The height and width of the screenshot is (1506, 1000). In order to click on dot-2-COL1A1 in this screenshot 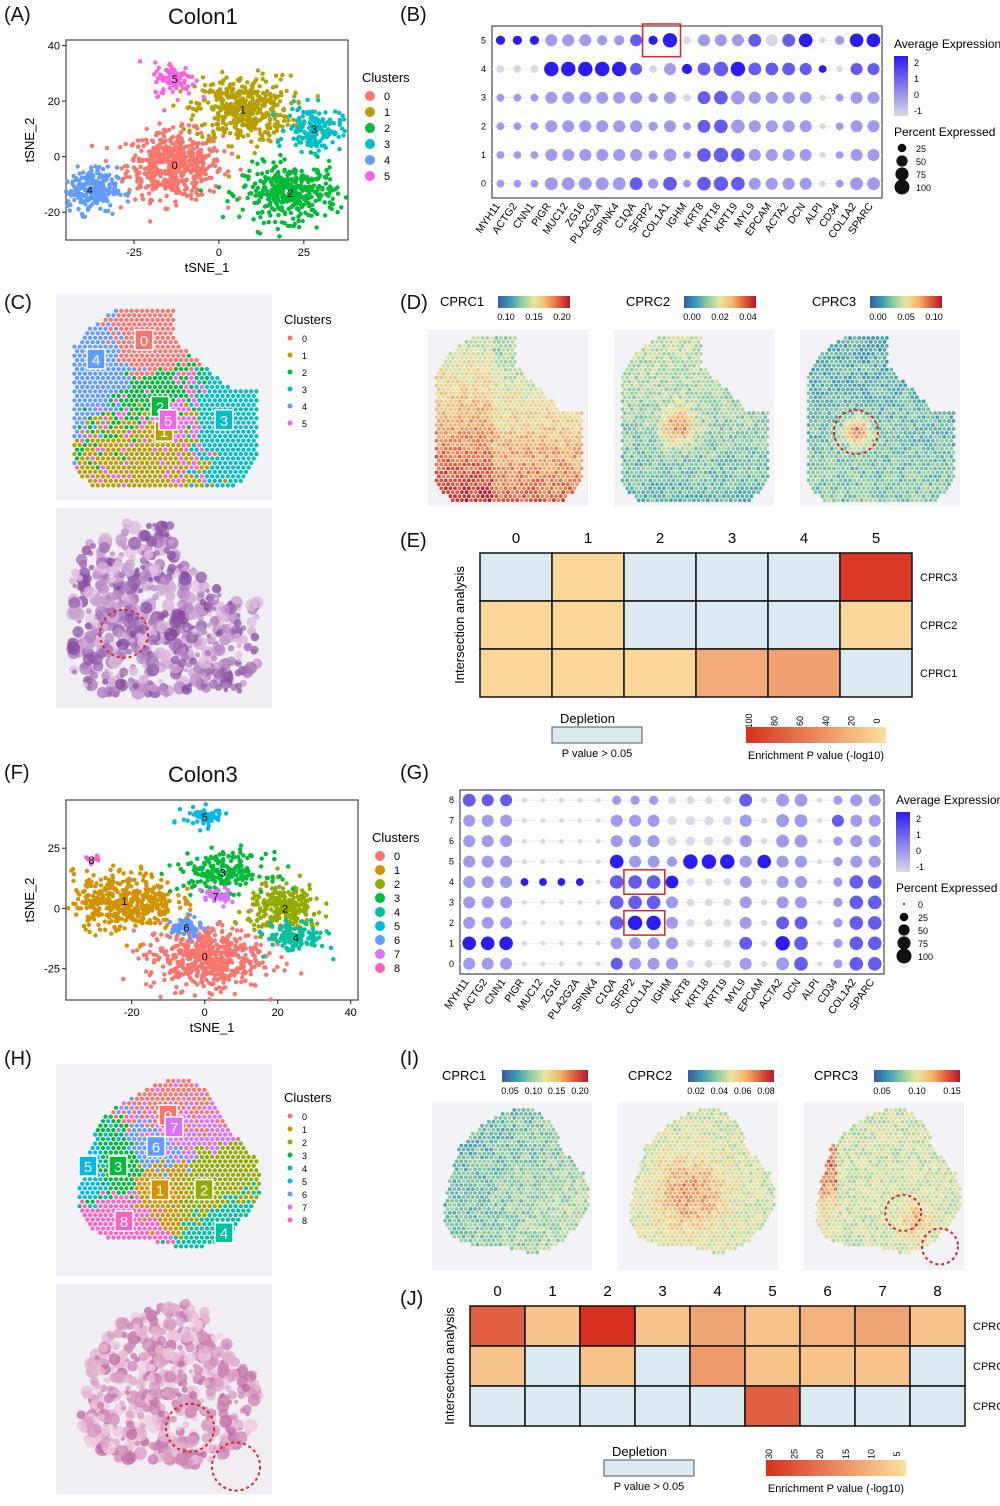, I will do `click(670, 126)`.